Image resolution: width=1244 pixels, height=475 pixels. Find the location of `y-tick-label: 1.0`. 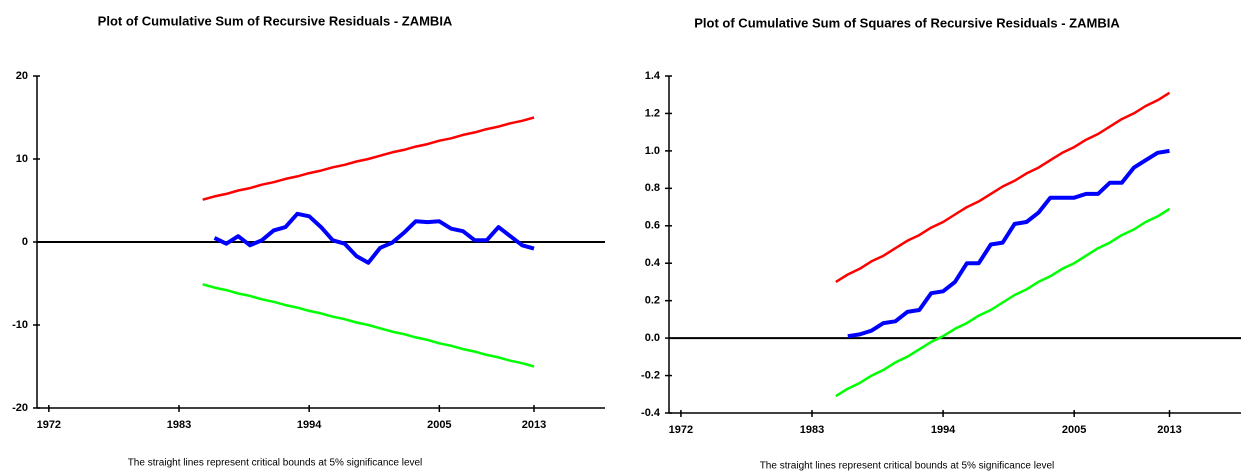

y-tick-label: 1.0 is located at coordinates (652, 151).